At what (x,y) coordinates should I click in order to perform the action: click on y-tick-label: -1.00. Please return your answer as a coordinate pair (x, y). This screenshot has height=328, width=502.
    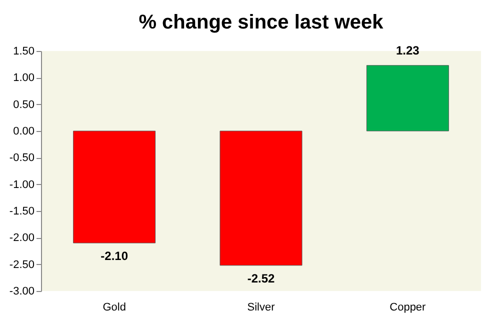
    Looking at the image, I should click on (21, 184).